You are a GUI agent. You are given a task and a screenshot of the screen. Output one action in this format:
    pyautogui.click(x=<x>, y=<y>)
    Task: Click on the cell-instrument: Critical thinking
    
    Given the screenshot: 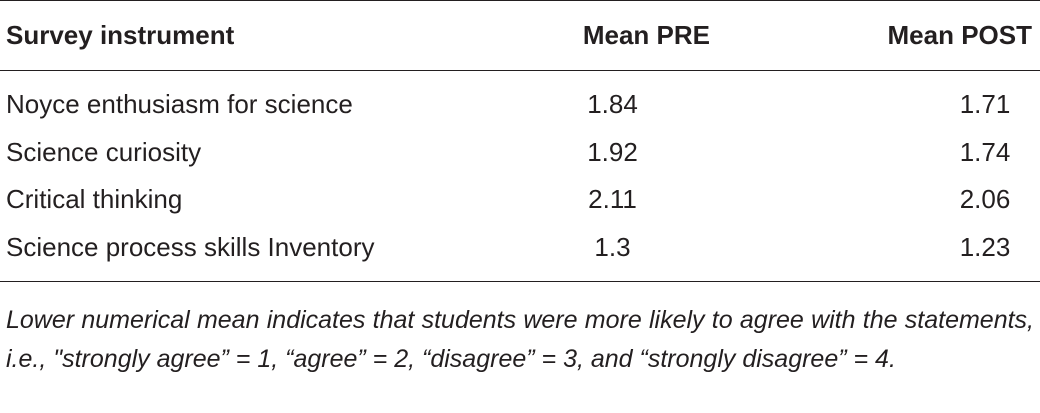 What is the action you would take?
    pyautogui.click(x=94, y=199)
    